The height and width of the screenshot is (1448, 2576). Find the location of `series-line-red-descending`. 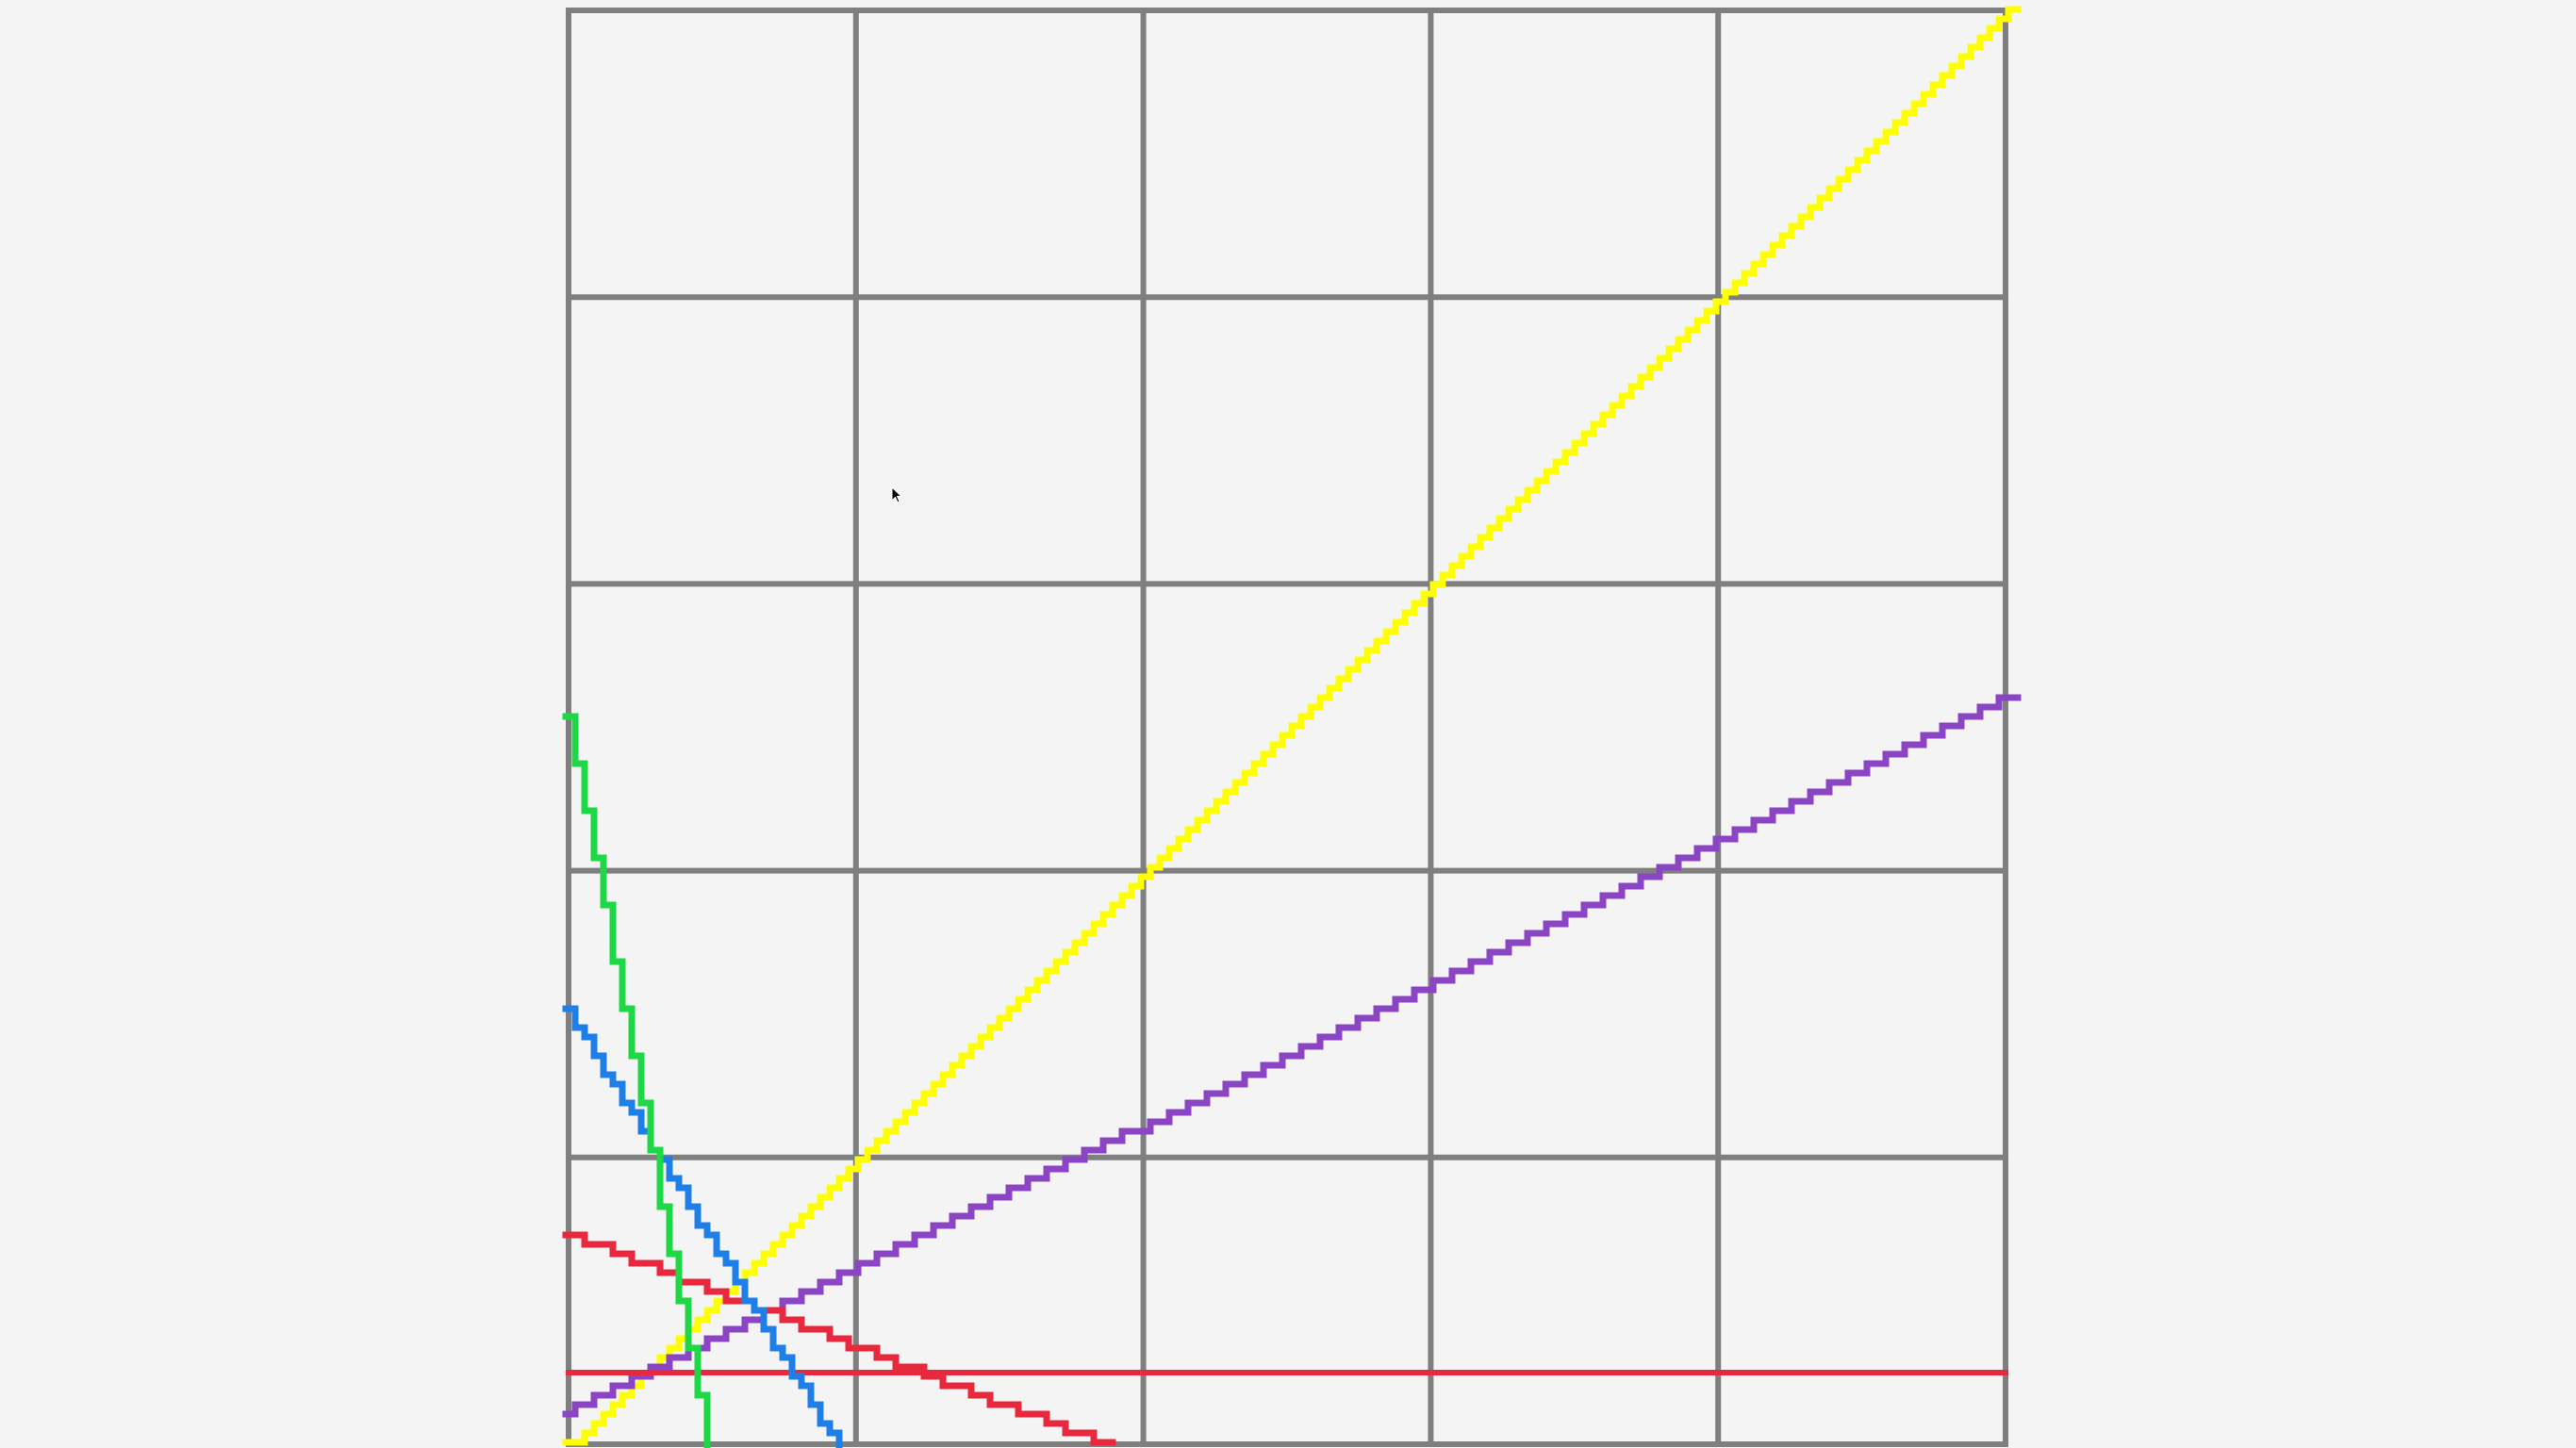

series-line-red-descending is located at coordinates (839, 1338).